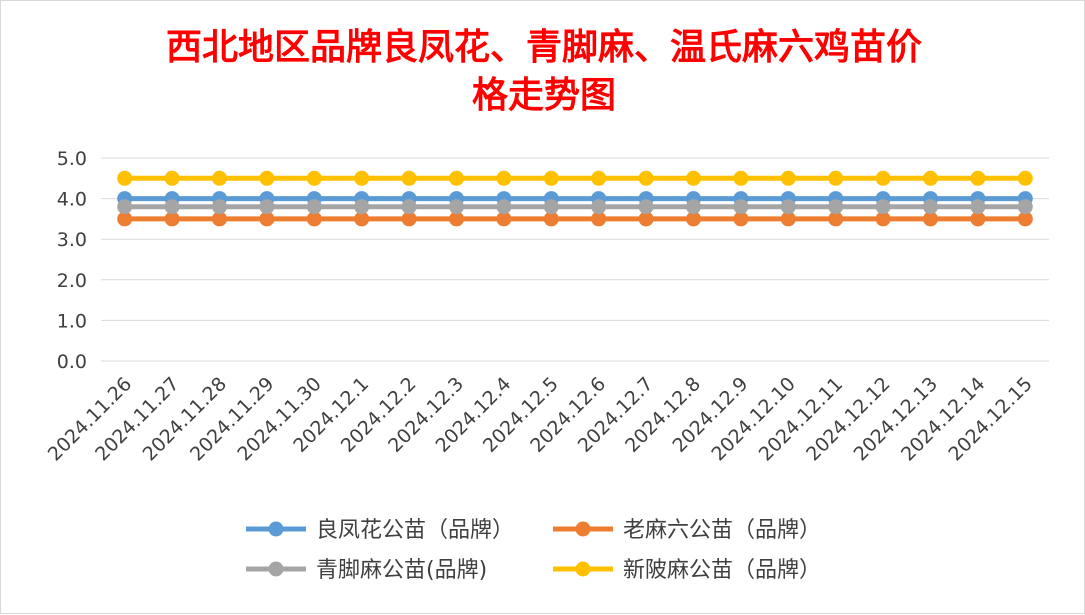 The height and width of the screenshot is (615, 1085). I want to click on y-tick-label: 0.0, so click(72, 362).